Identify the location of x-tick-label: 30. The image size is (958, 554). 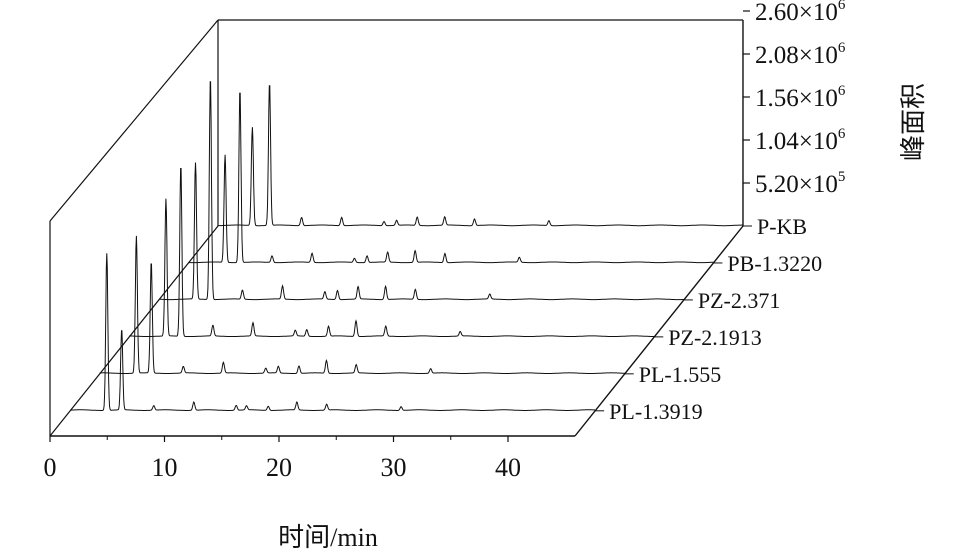
(394, 467).